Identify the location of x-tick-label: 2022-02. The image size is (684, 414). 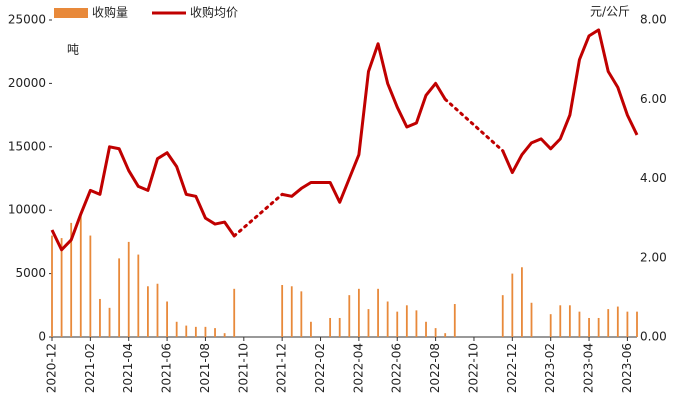
(320, 368).